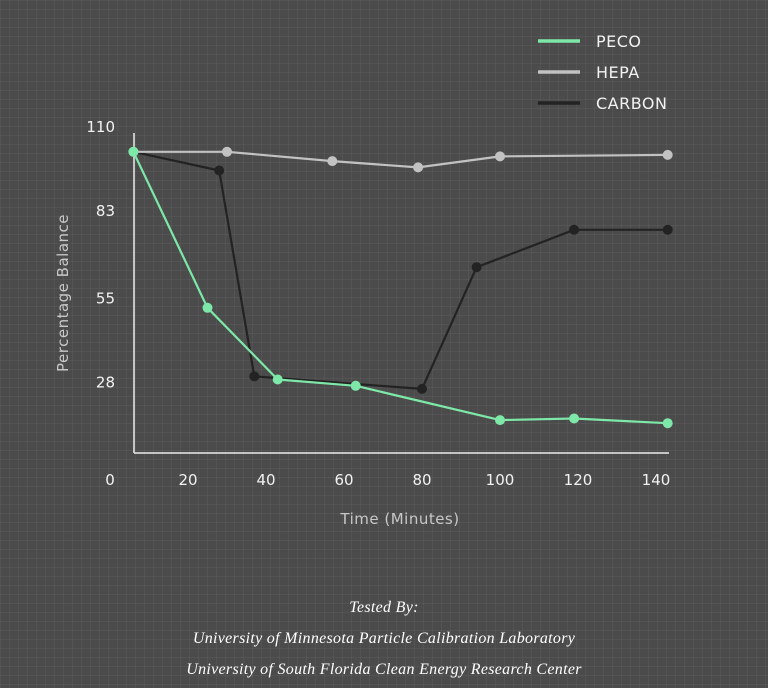  Describe the element at coordinates (656, 480) in the screenshot. I see `x-tick-label: 140` at that location.